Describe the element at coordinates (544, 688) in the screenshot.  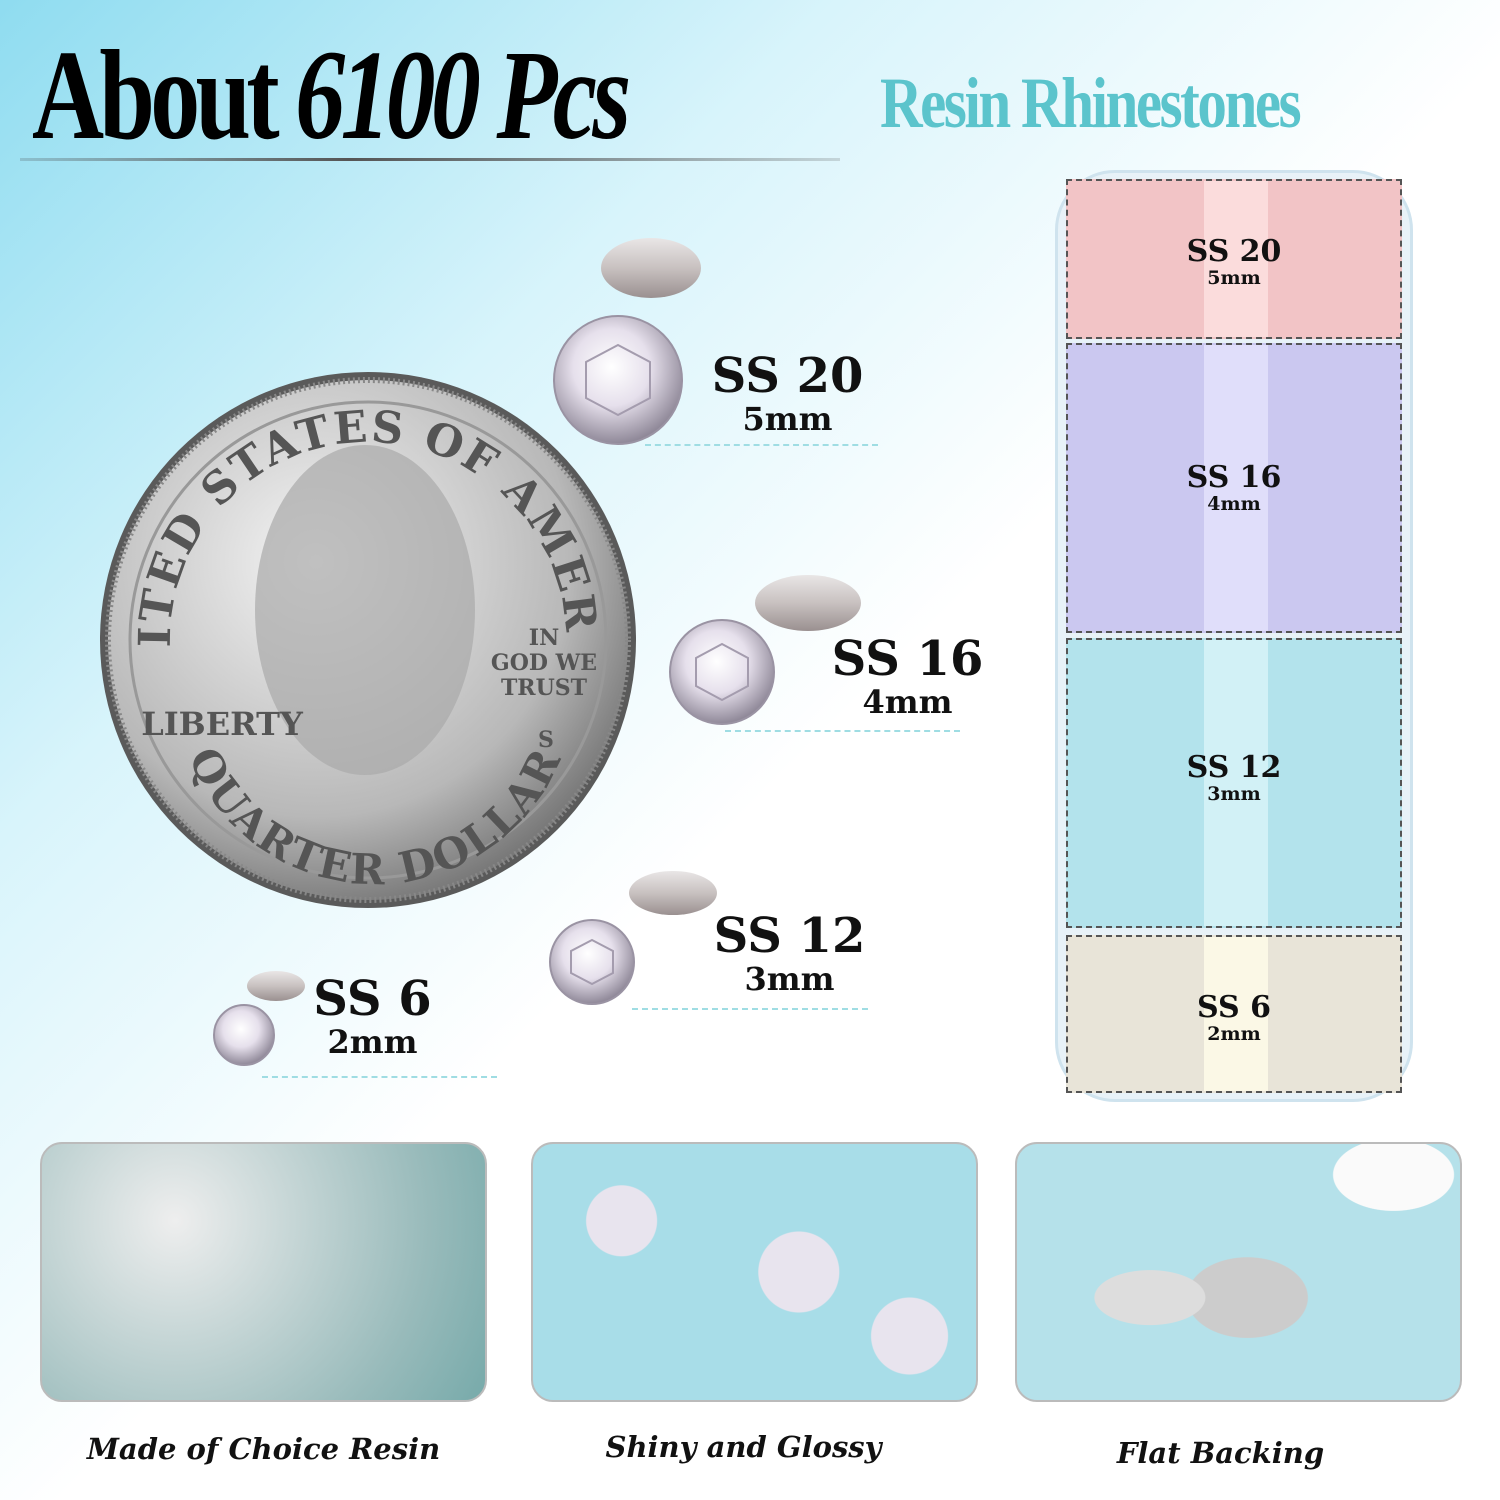
I see `svg-text: TRUST` at that location.